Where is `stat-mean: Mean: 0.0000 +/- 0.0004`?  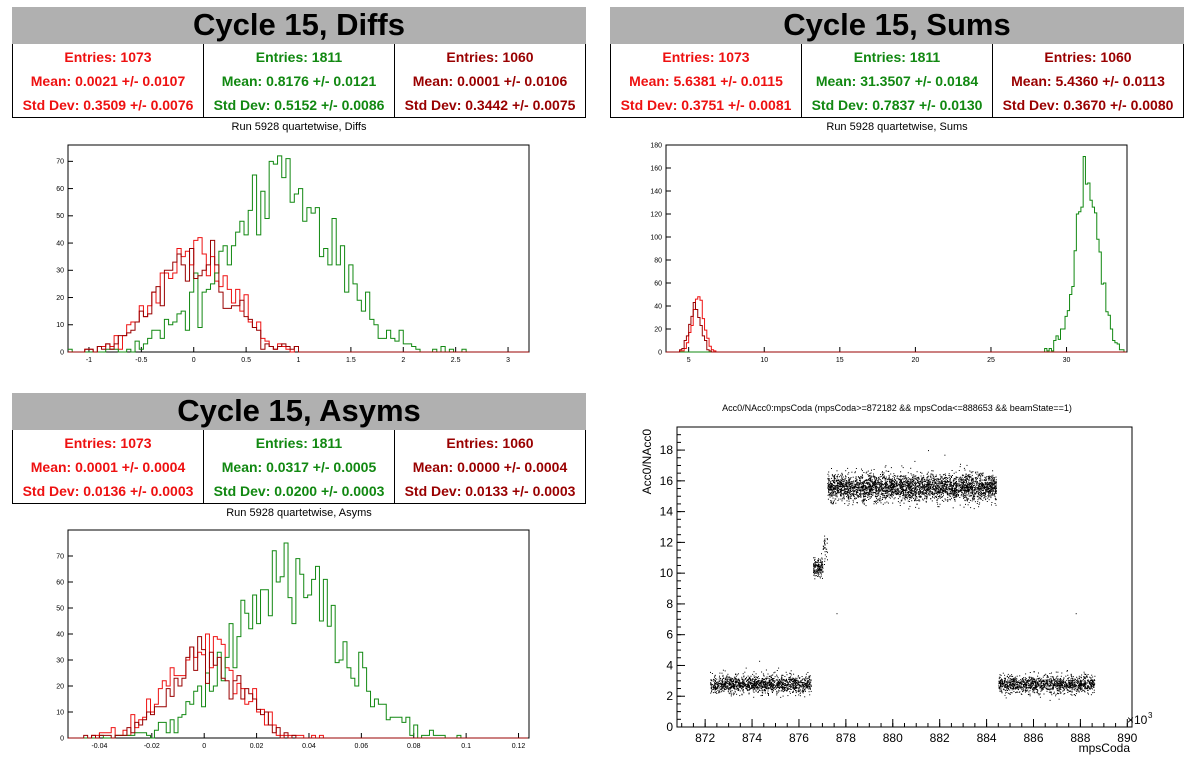 stat-mean: Mean: 0.0000 +/- 0.0004 is located at coordinates (490, 467).